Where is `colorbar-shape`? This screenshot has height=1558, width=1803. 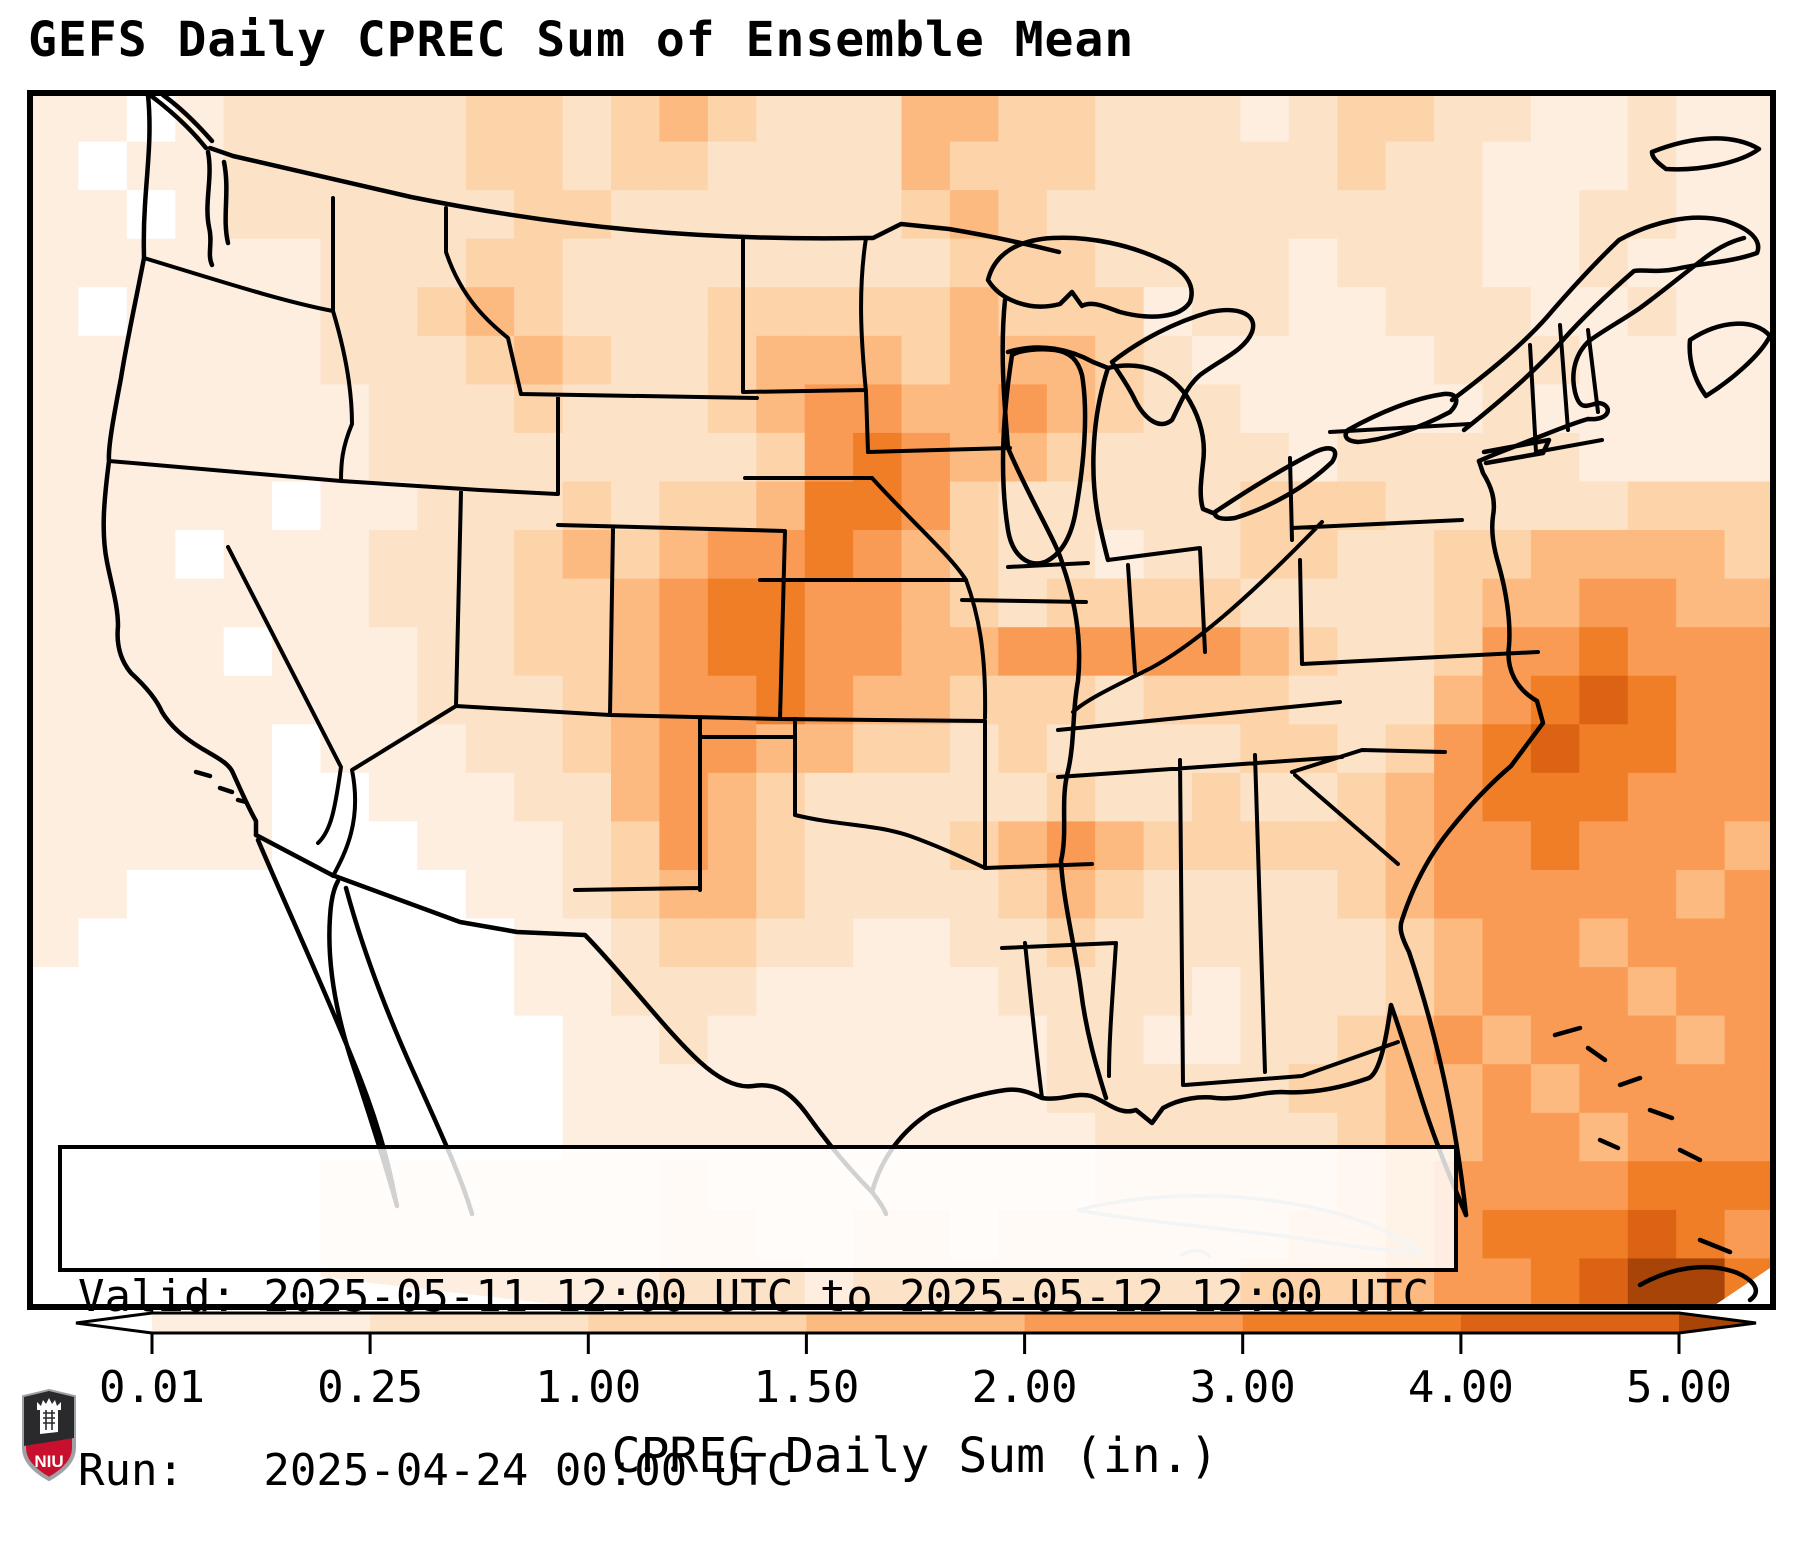
colorbar-shape is located at coordinates (1717, 1323).